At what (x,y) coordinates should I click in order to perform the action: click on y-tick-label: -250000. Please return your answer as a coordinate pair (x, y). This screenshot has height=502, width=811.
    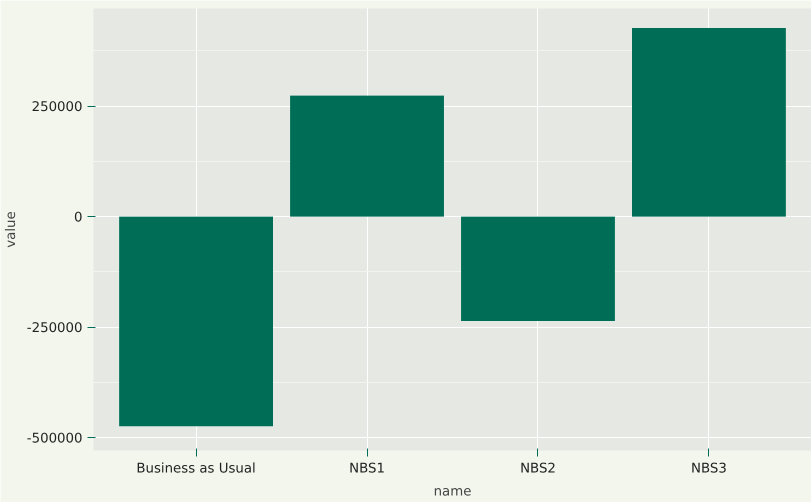
    Looking at the image, I should click on (54, 328).